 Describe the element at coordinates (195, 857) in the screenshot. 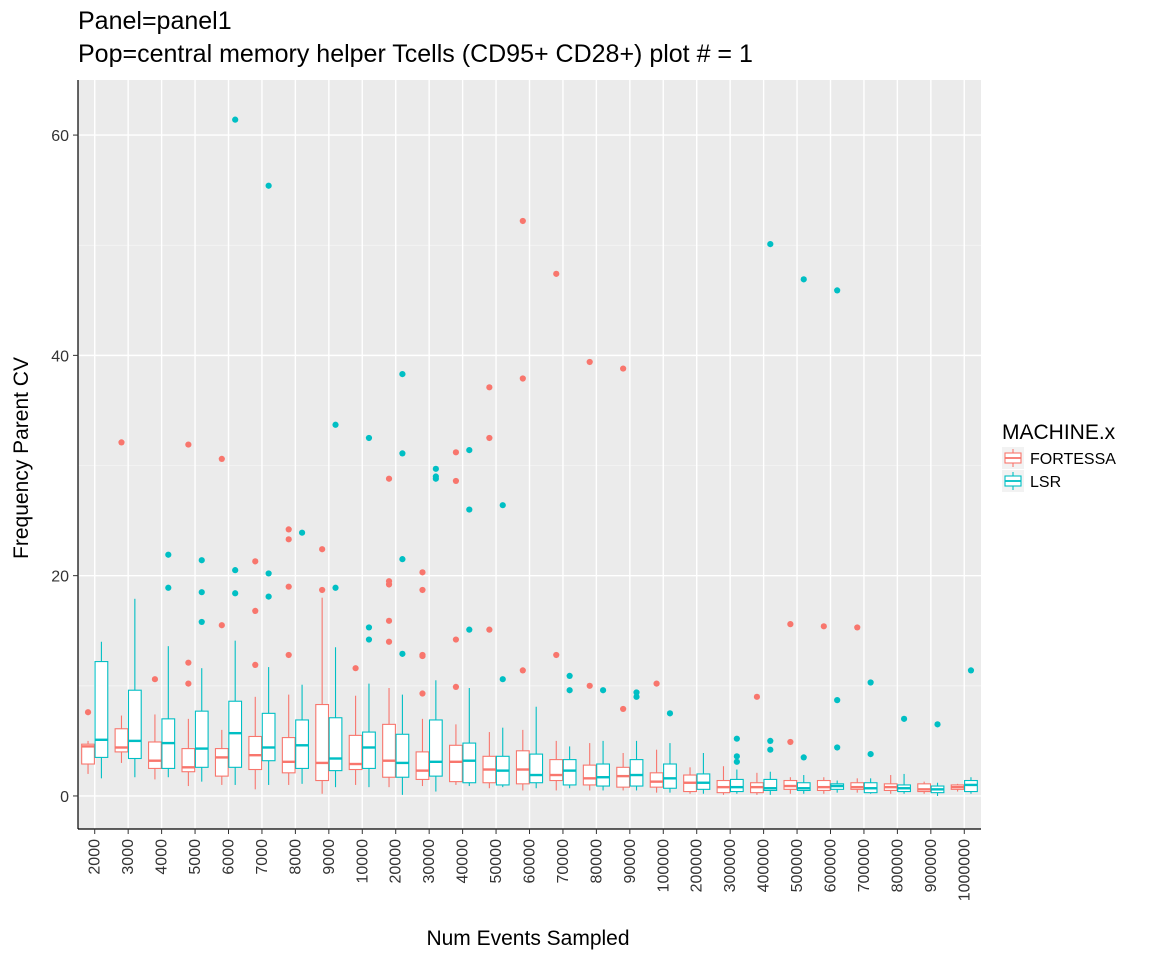

I see `x-tick-label: 5000` at that location.